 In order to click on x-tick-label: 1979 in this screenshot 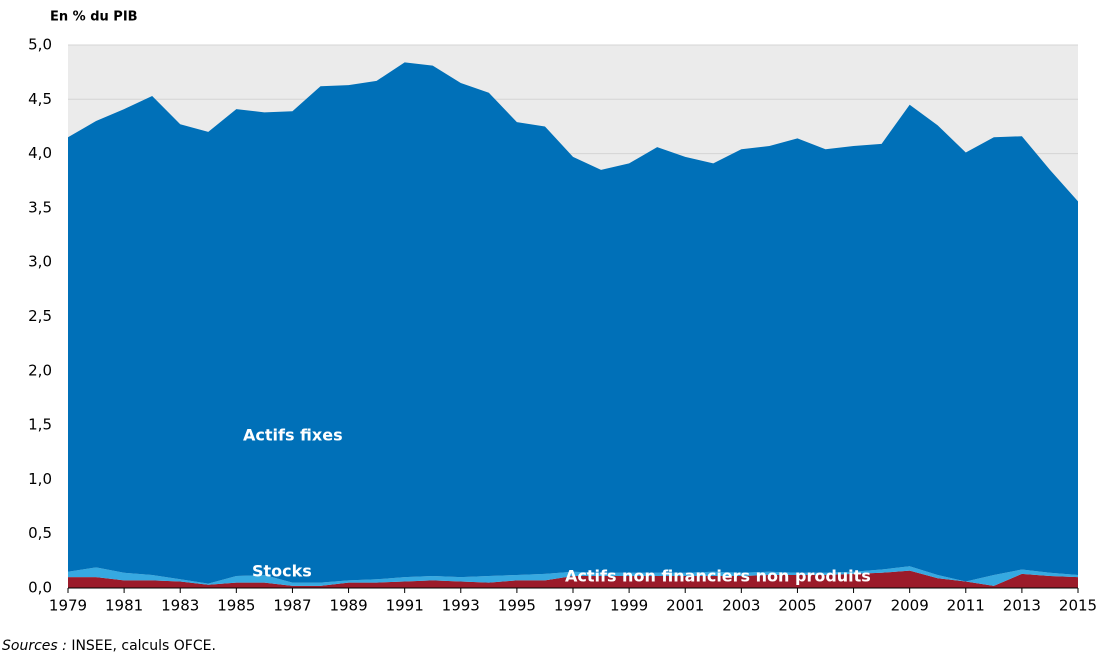, I will do `click(68, 606)`.